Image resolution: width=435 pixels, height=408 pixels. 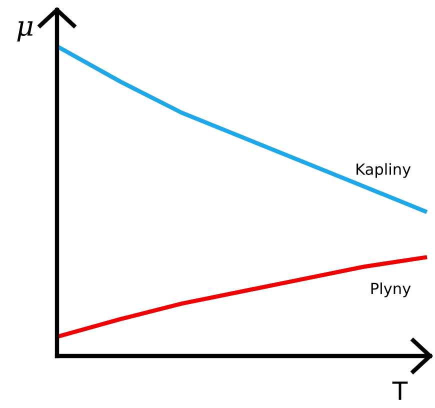 What do you see at coordinates (383, 170) in the screenshot?
I see `series-label: Kapliny` at bounding box center [383, 170].